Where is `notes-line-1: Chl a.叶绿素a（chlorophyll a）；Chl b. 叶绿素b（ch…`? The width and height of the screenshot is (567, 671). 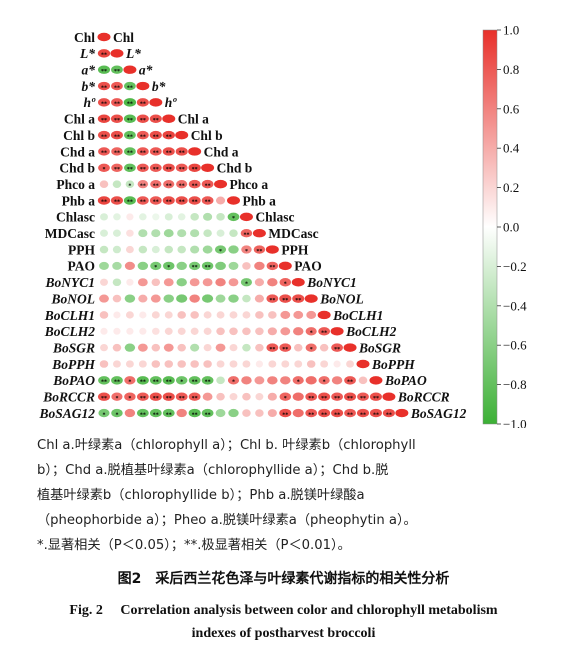 notes-line-1: Chl a.叶绿素a（chlorophyll a）；Chl b. 叶绿素b（ch… is located at coordinates (226, 445).